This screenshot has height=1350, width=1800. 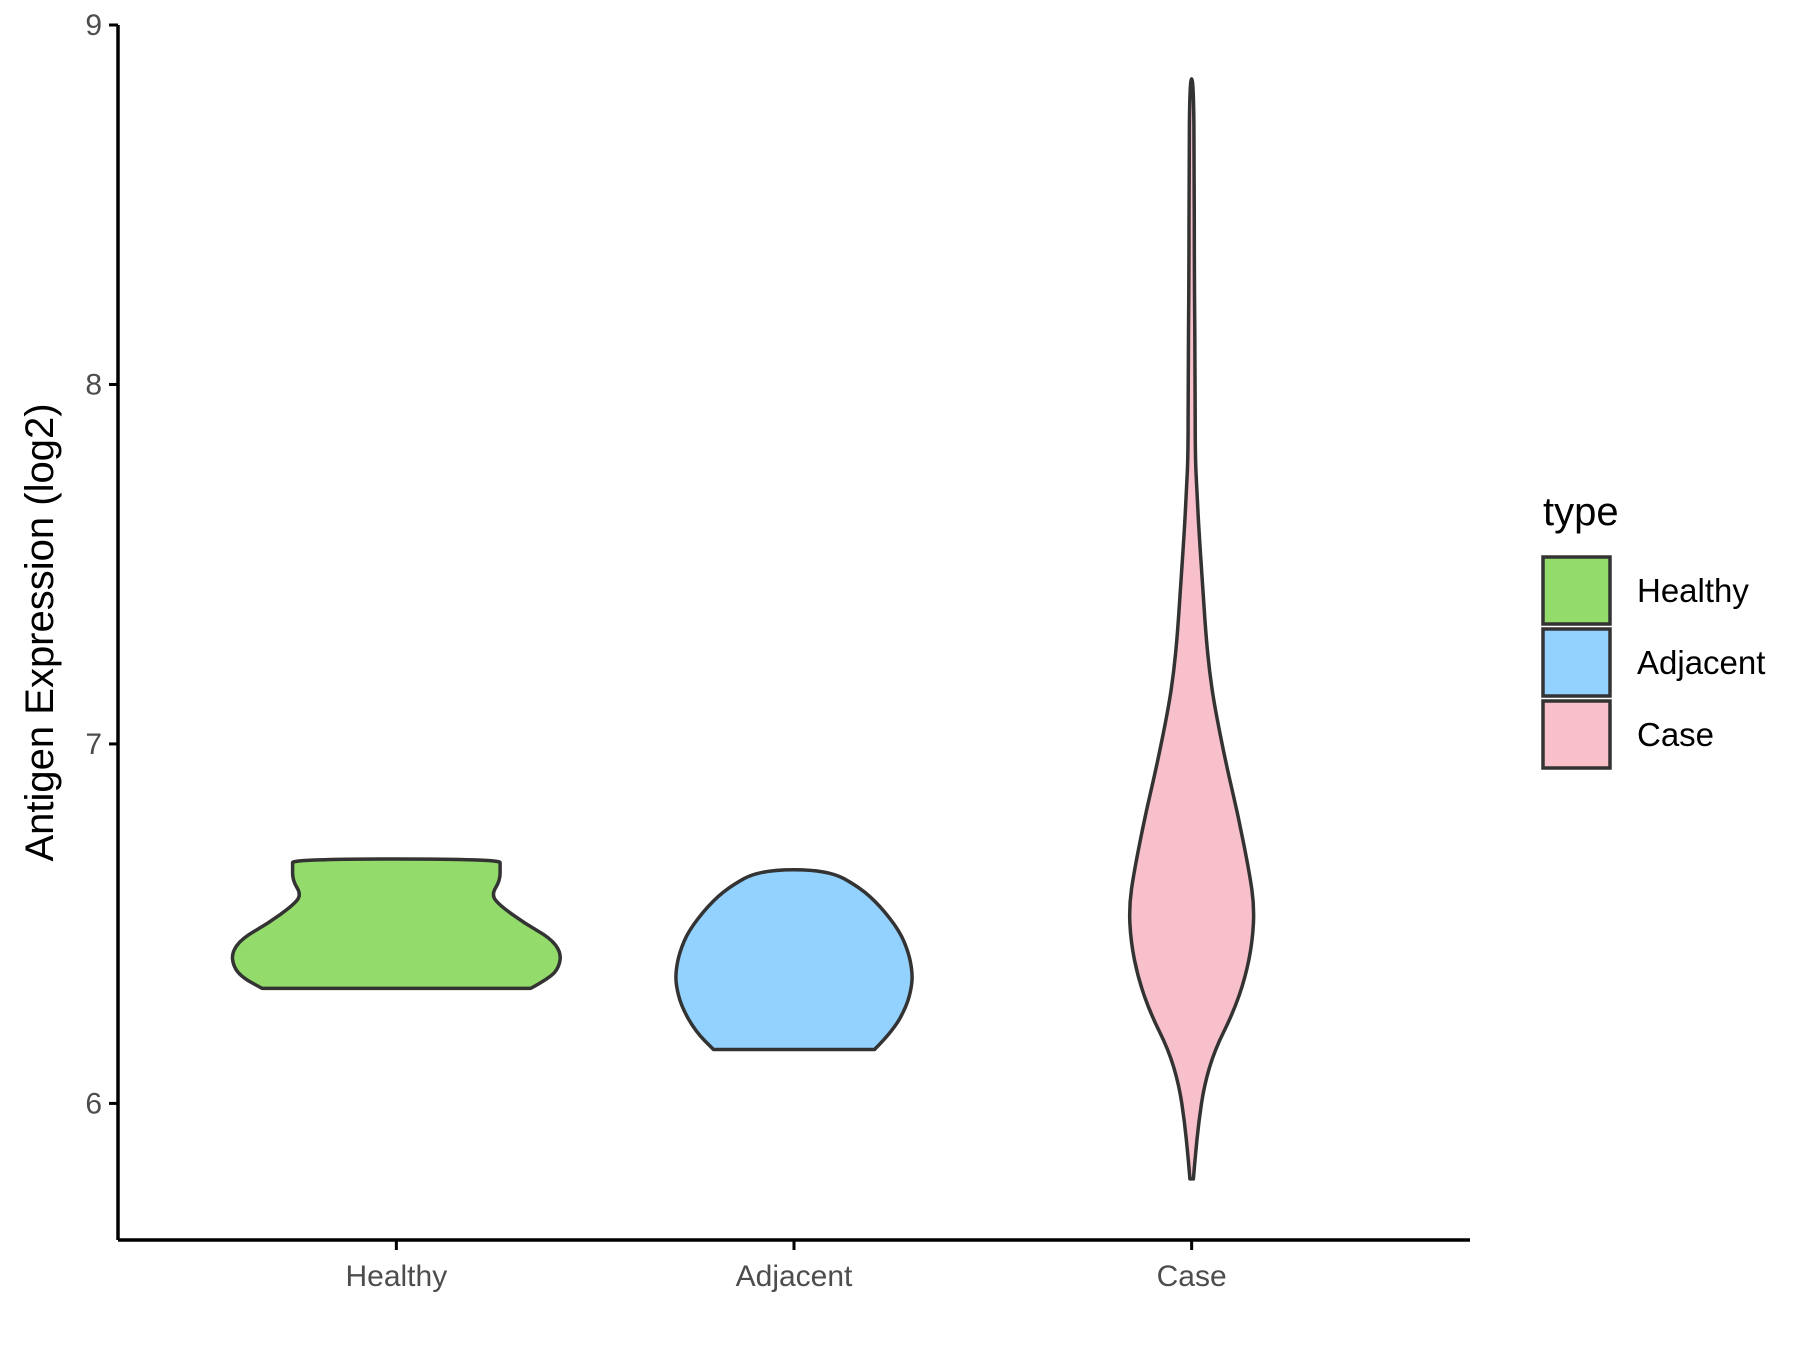 I want to click on x-tick-label: Adjacent, so click(x=794, y=1276).